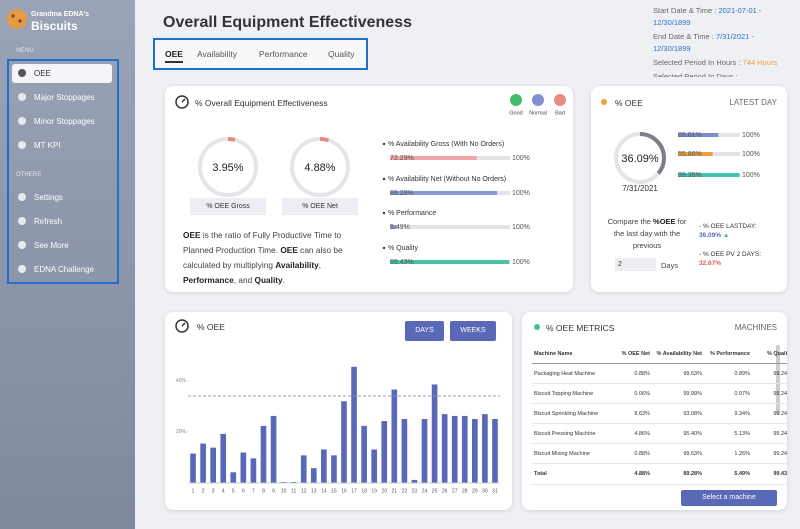 The image size is (800, 529). I want to click on tab: Performance, so click(283, 54).